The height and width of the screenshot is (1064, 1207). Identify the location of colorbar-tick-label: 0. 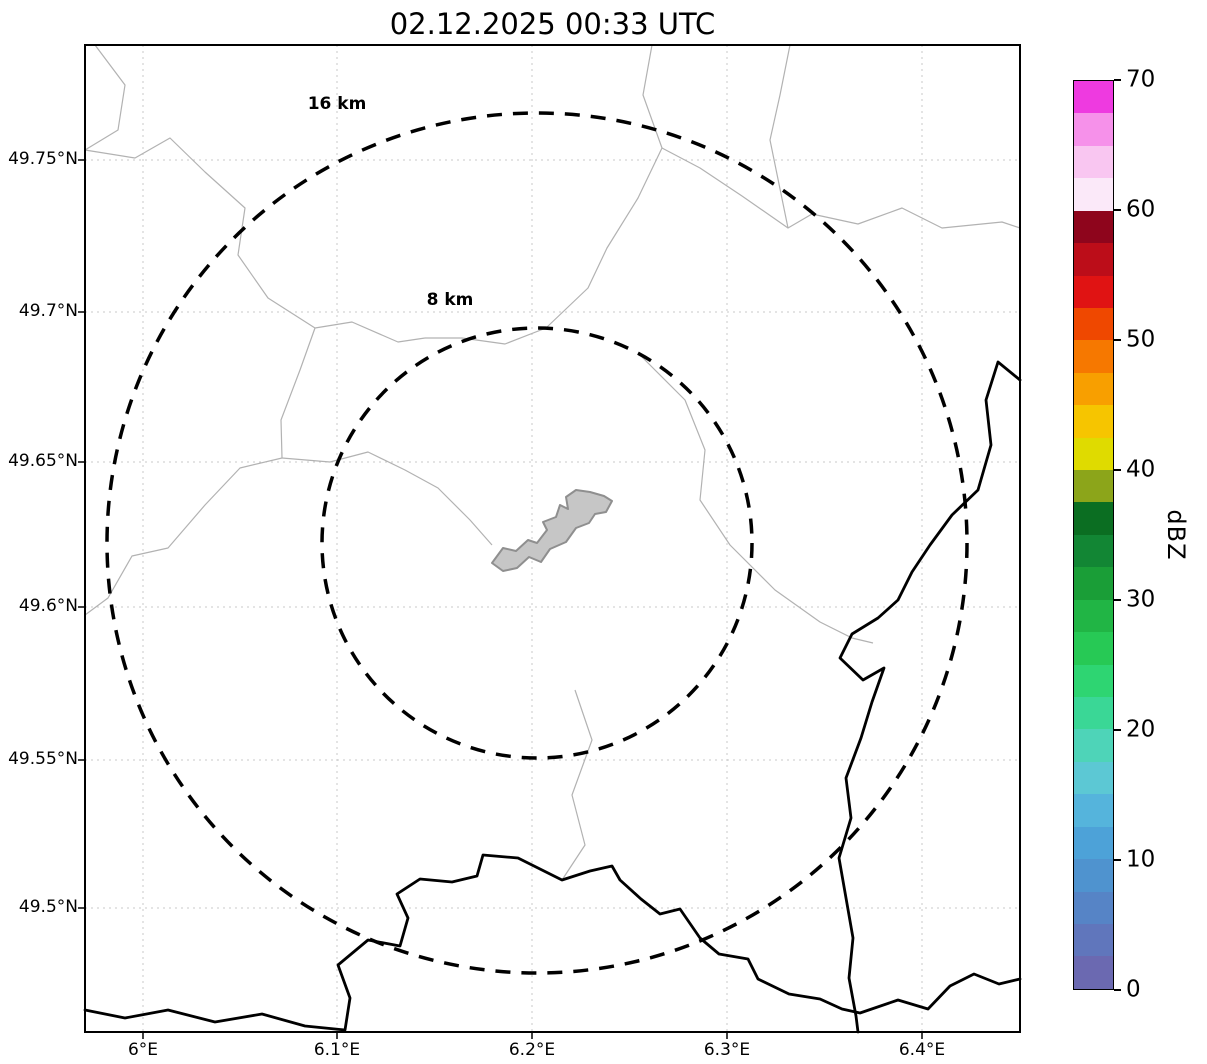
(1133, 989).